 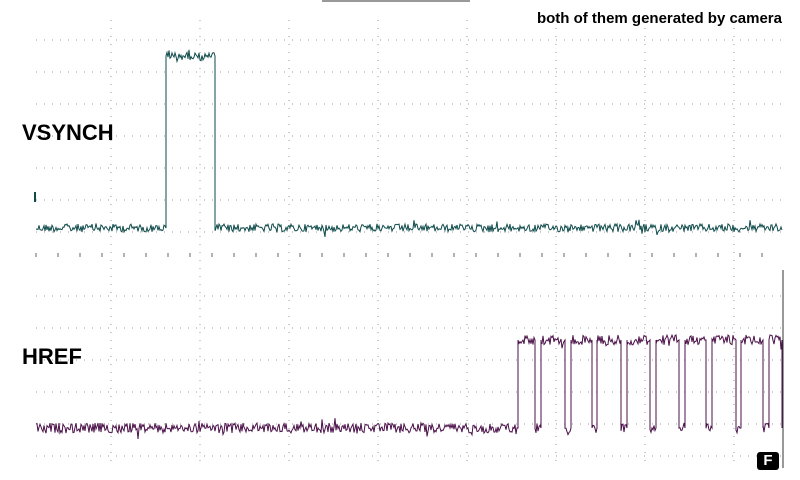 What do you see at coordinates (68, 132) in the screenshot?
I see `series-label-vsynch: VSYNCH` at bounding box center [68, 132].